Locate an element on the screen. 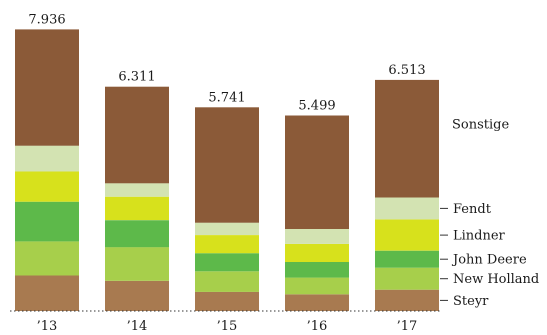 The width and height of the screenshot is (547, 335). x-tick-label-2: ’15 is located at coordinates (227, 326).